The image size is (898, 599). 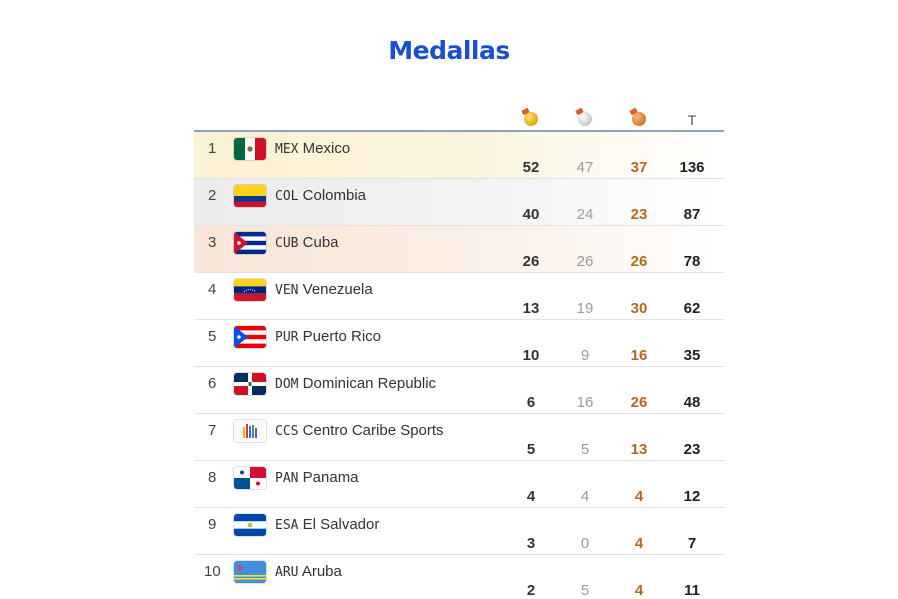 What do you see at coordinates (250, 196) in the screenshot?
I see `colombia-flag-icon` at bounding box center [250, 196].